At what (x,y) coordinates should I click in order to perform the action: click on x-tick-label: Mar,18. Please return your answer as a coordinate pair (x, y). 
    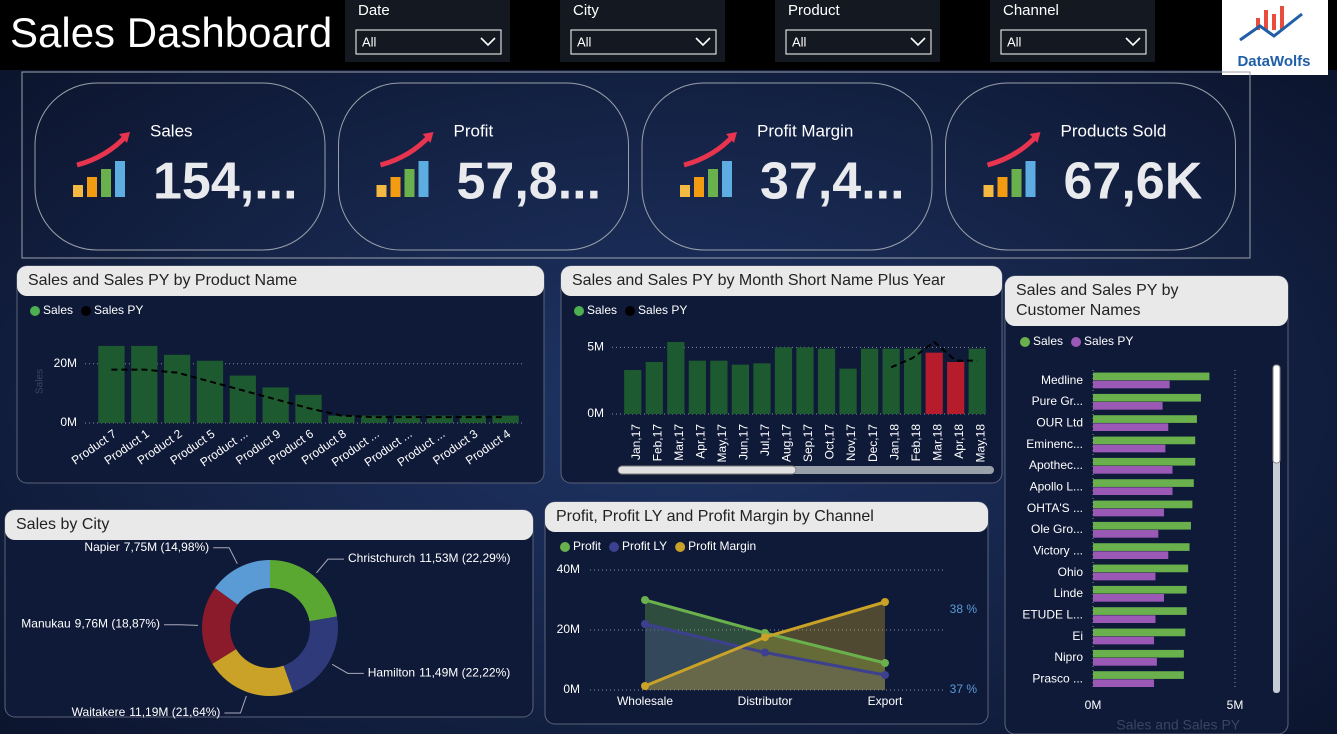
    Looking at the image, I should click on (937, 442).